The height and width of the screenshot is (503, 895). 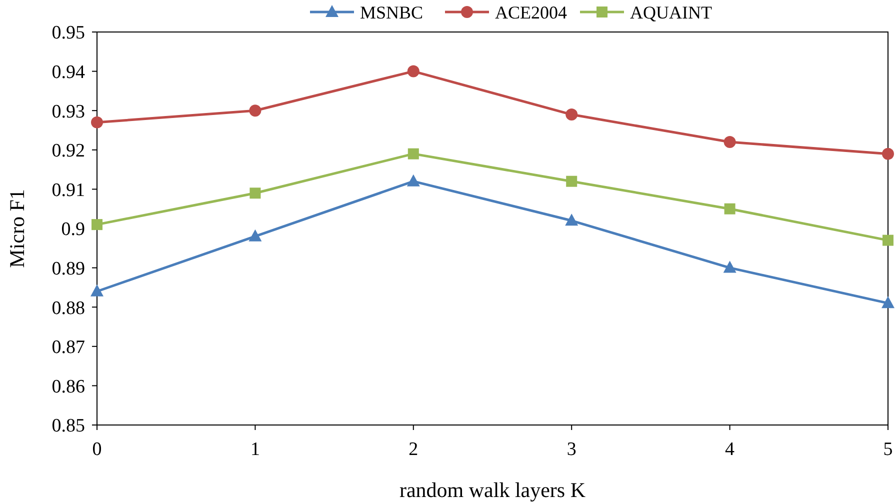 I want to click on x-tick-label: 0, so click(x=97, y=449).